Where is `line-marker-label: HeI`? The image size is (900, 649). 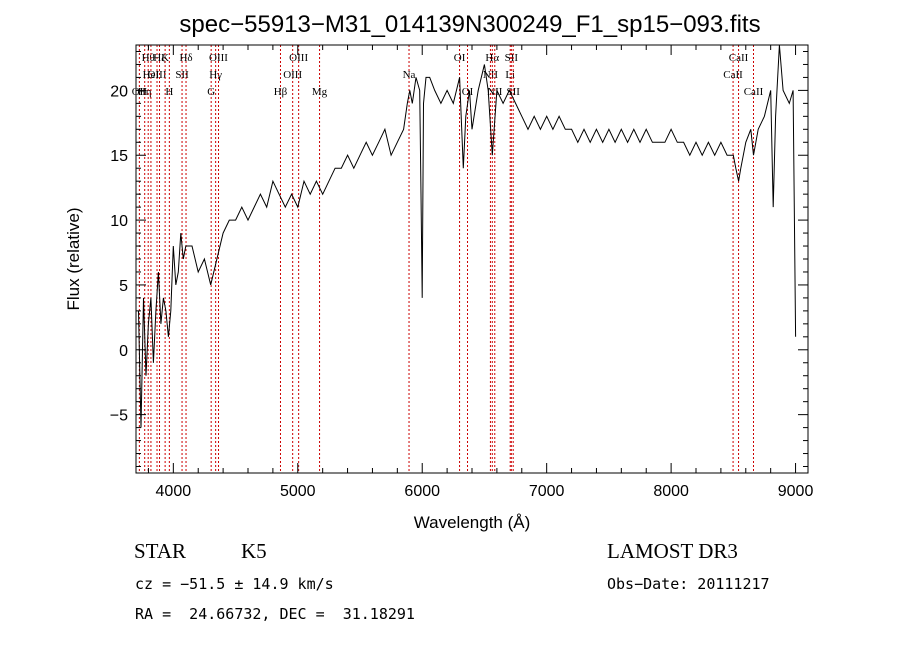 line-marker-label: HeI is located at coordinates (151, 75).